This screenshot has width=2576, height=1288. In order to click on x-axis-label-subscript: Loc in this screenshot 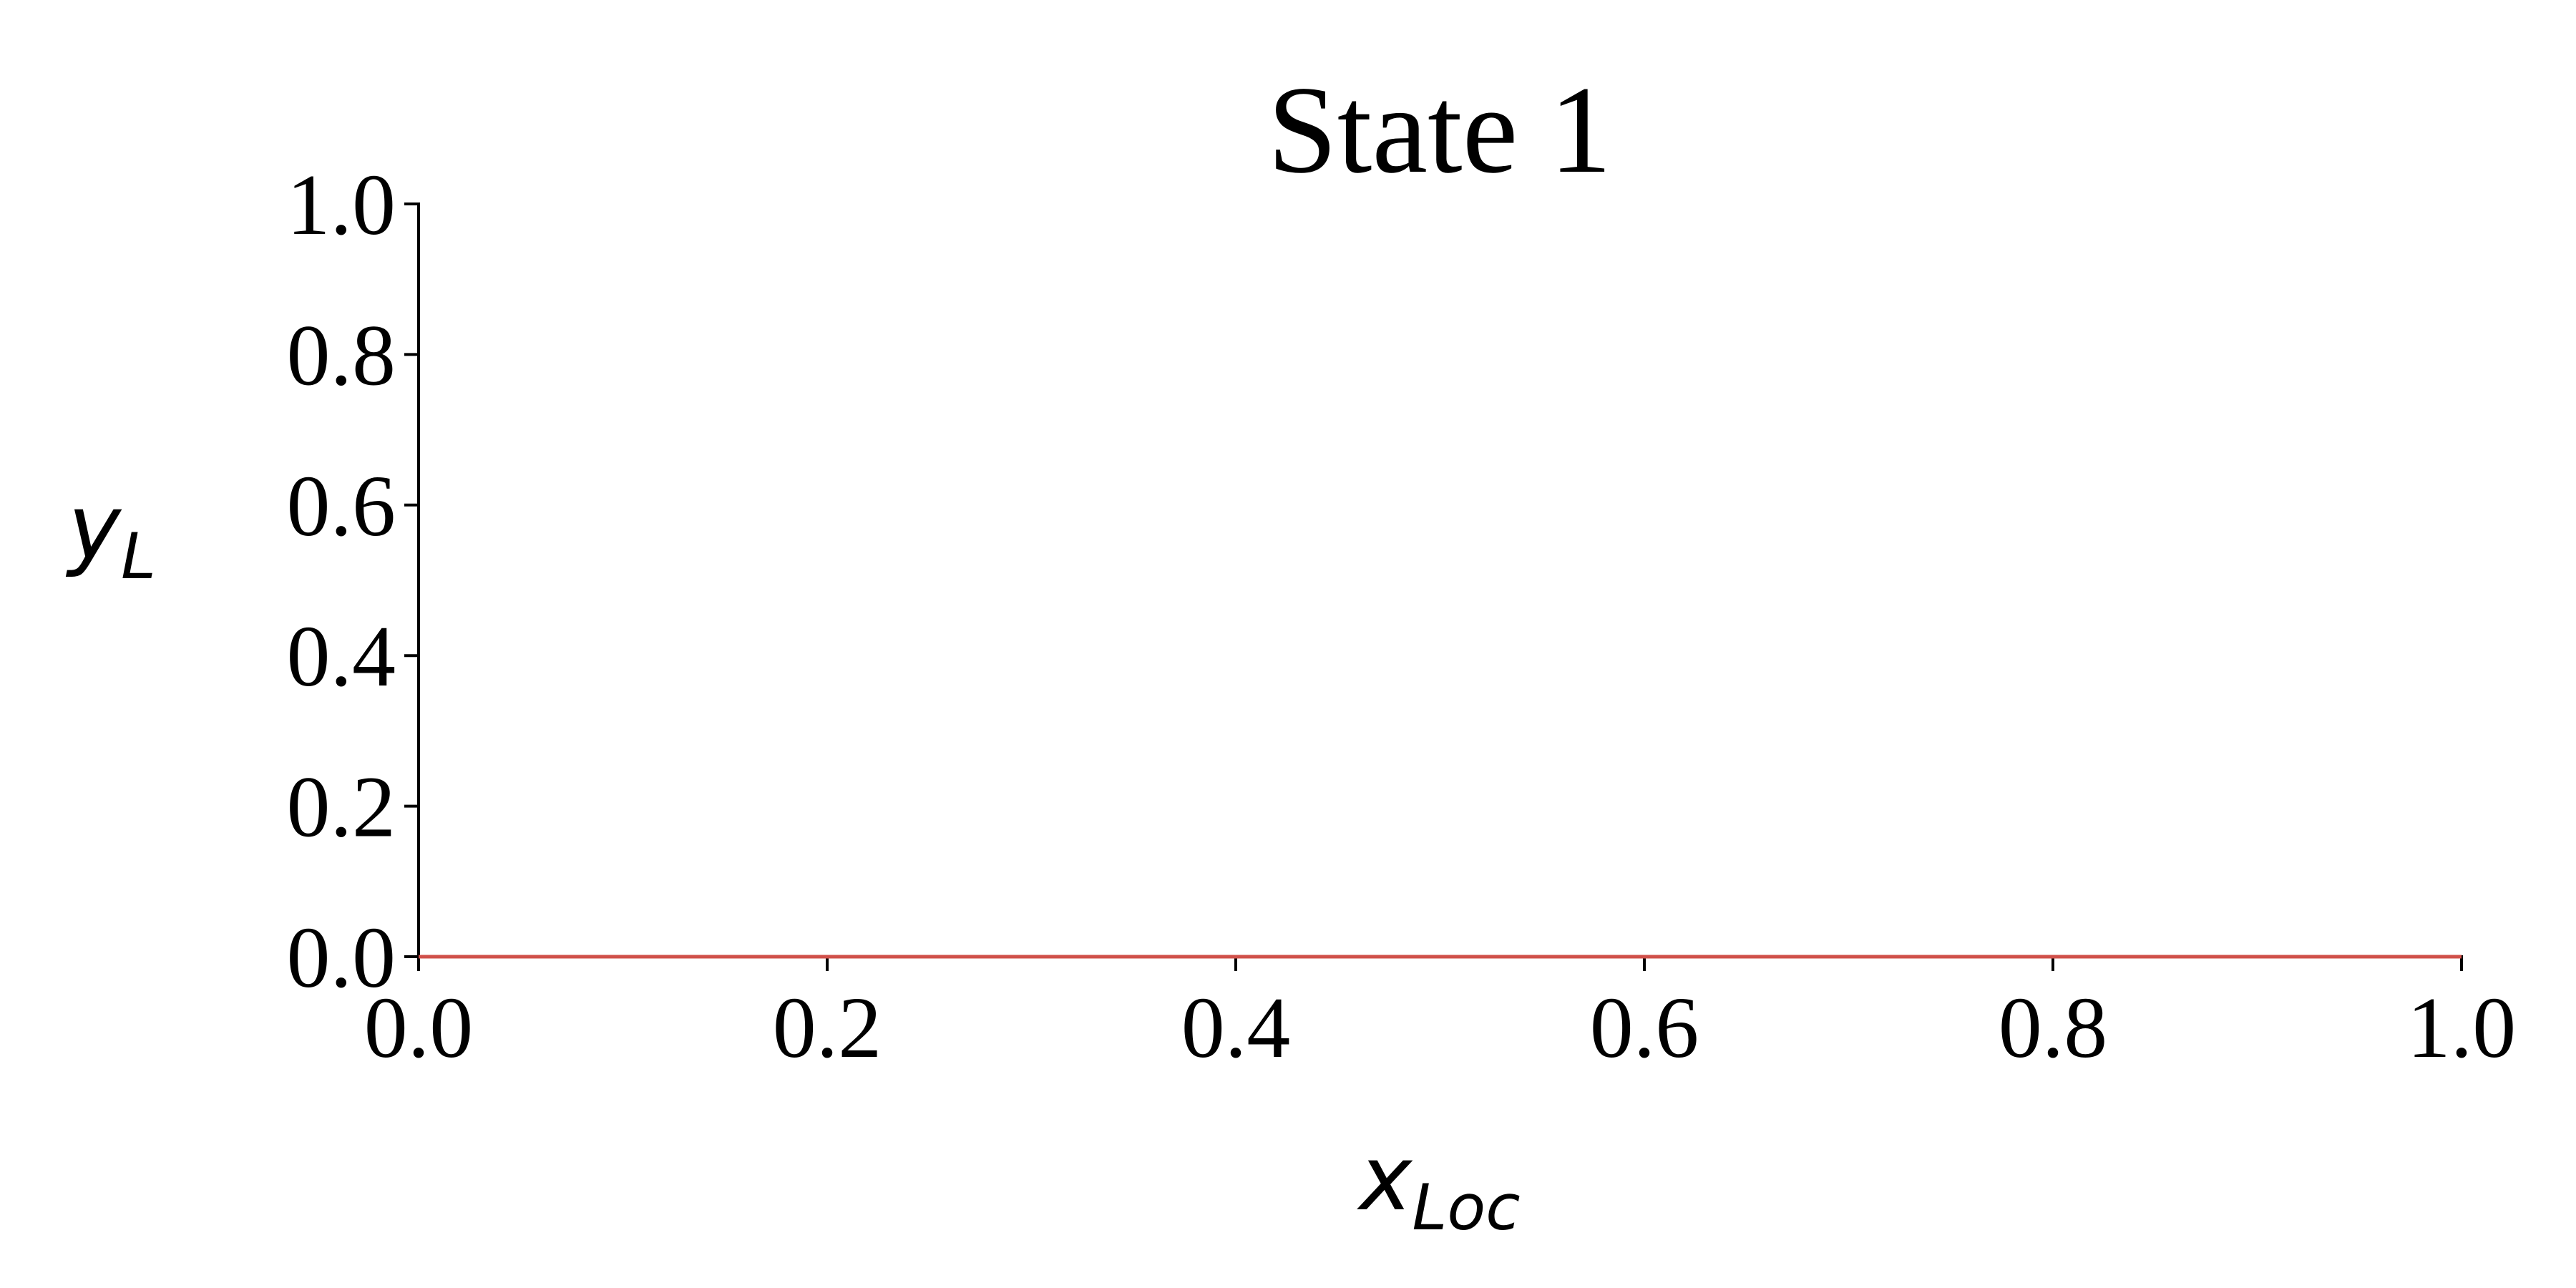, I will do `click(1466, 1207)`.